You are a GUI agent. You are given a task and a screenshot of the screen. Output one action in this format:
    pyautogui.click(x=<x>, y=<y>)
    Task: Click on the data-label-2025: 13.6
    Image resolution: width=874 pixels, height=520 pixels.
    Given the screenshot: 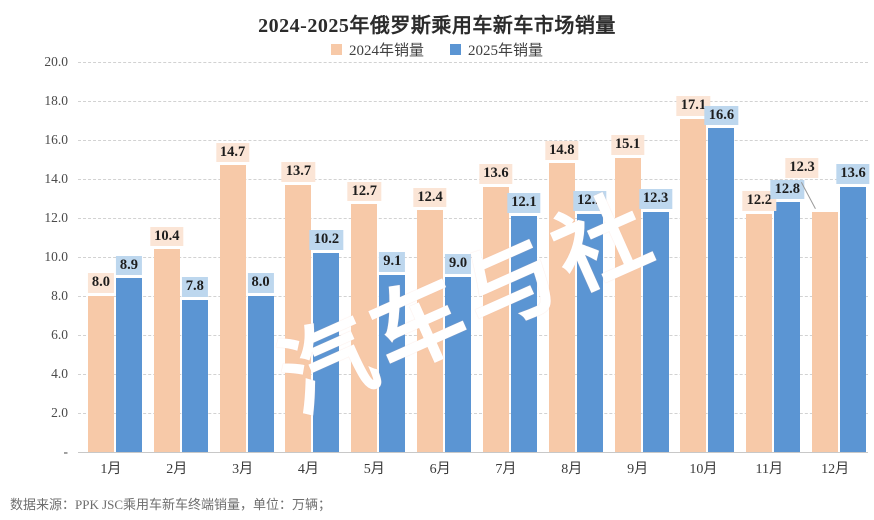 What is the action you would take?
    pyautogui.click(x=853, y=174)
    